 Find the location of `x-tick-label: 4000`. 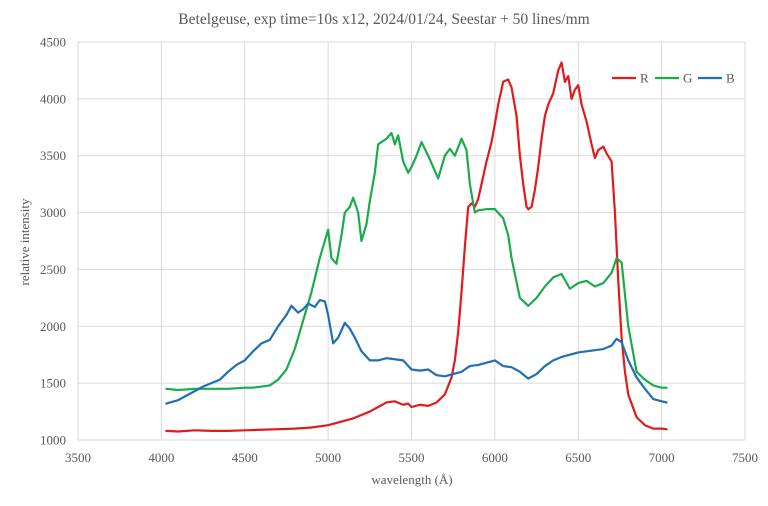

x-tick-label: 4000 is located at coordinates (161, 457).